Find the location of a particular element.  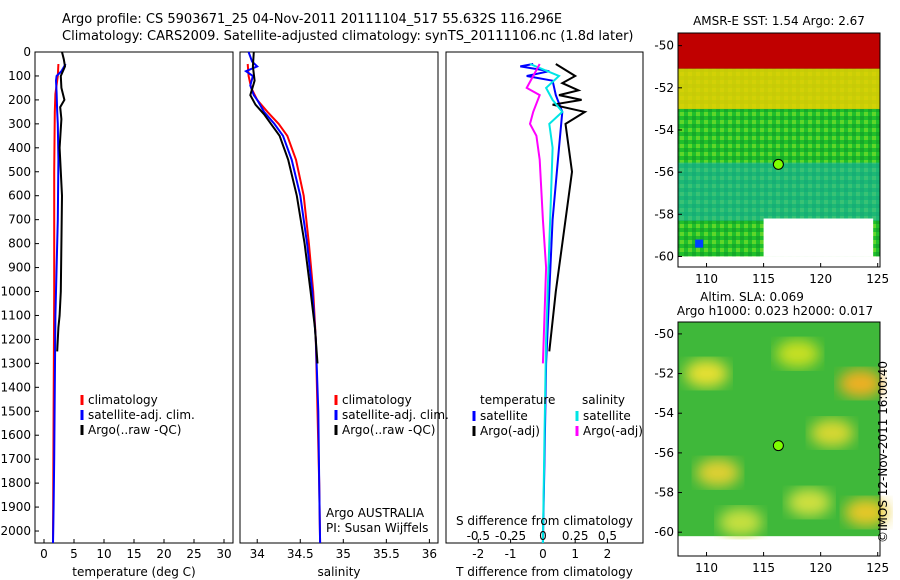

y-tick-label: 1500 is located at coordinates (15, 411).